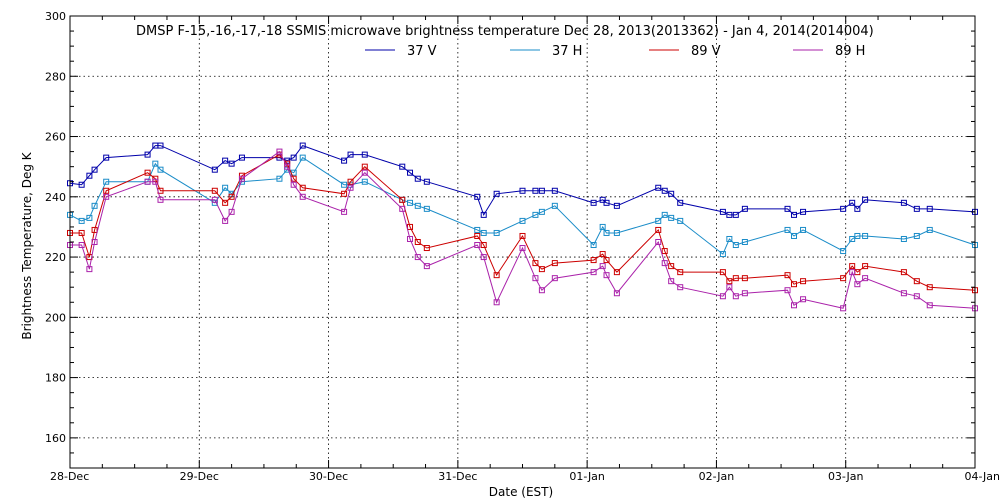 This screenshot has width=1000, height=500. What do you see at coordinates (422, 51) in the screenshot?
I see `legend-label: 37 V` at bounding box center [422, 51].